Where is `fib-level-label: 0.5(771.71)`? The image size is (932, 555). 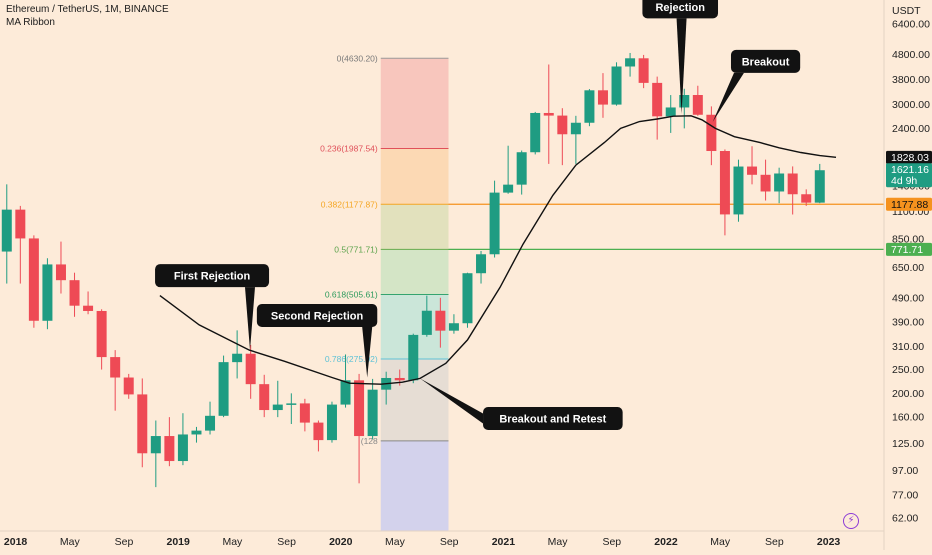
fib-level-label: 0.5(771.71) is located at coordinates (356, 249).